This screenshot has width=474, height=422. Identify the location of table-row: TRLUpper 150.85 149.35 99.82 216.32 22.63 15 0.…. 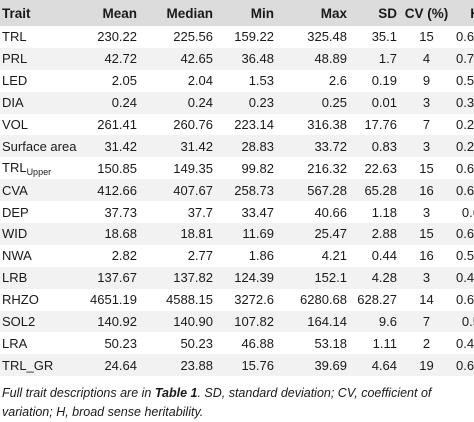
(237, 168).